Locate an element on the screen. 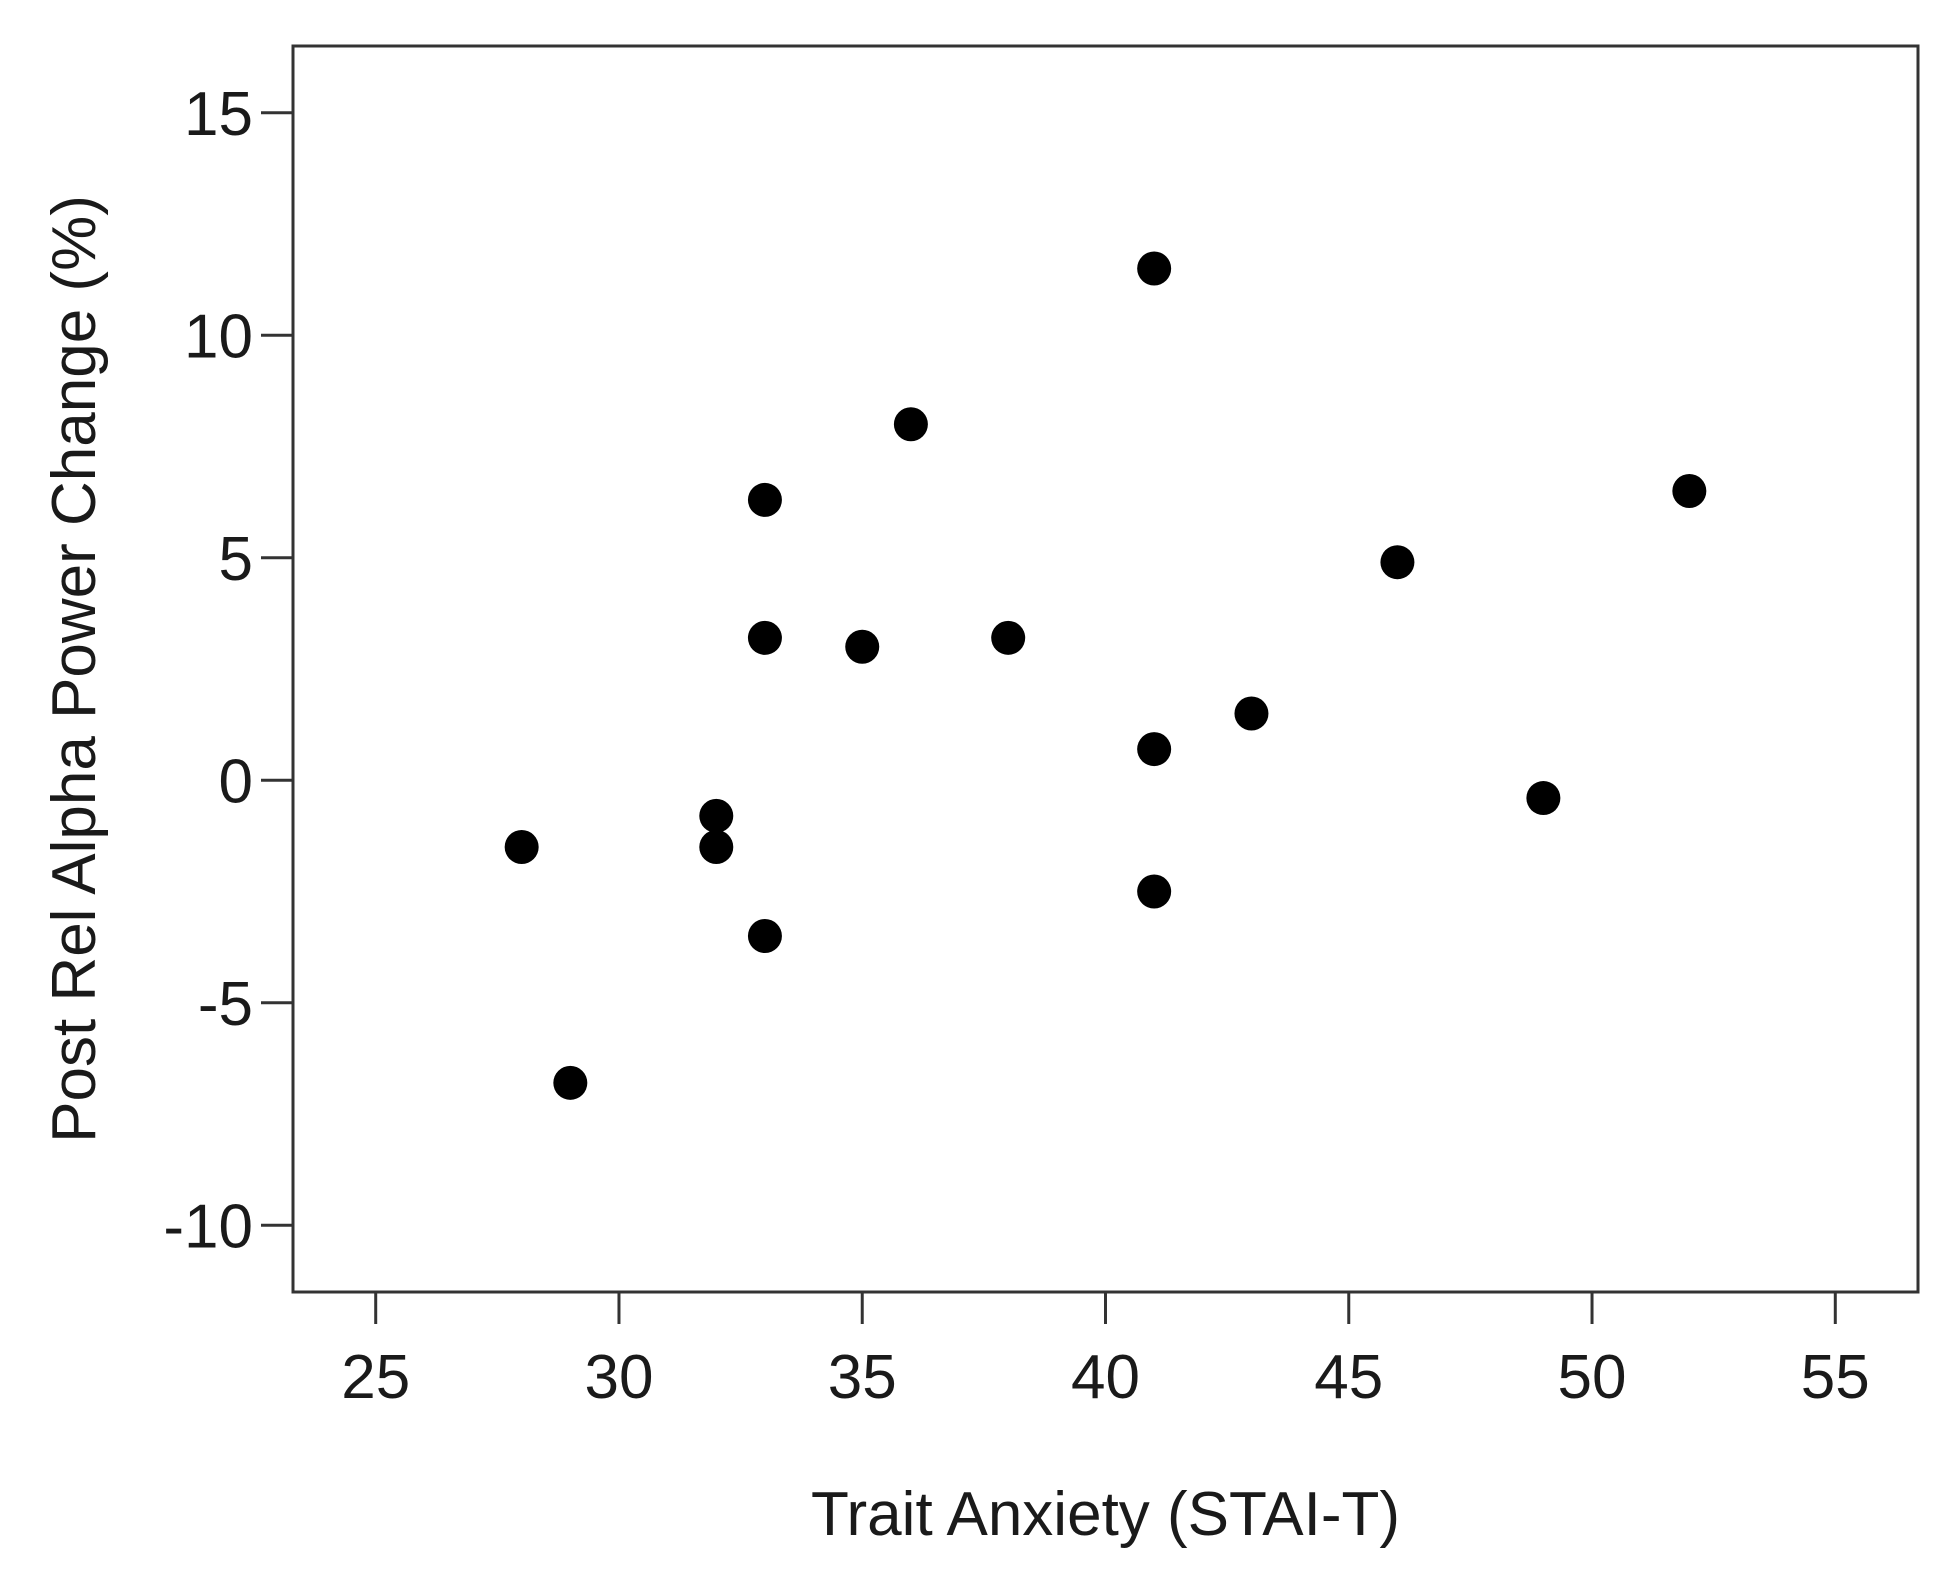 This screenshot has height=1578, width=1938. x-tick-label: 50 is located at coordinates (1592, 1377).